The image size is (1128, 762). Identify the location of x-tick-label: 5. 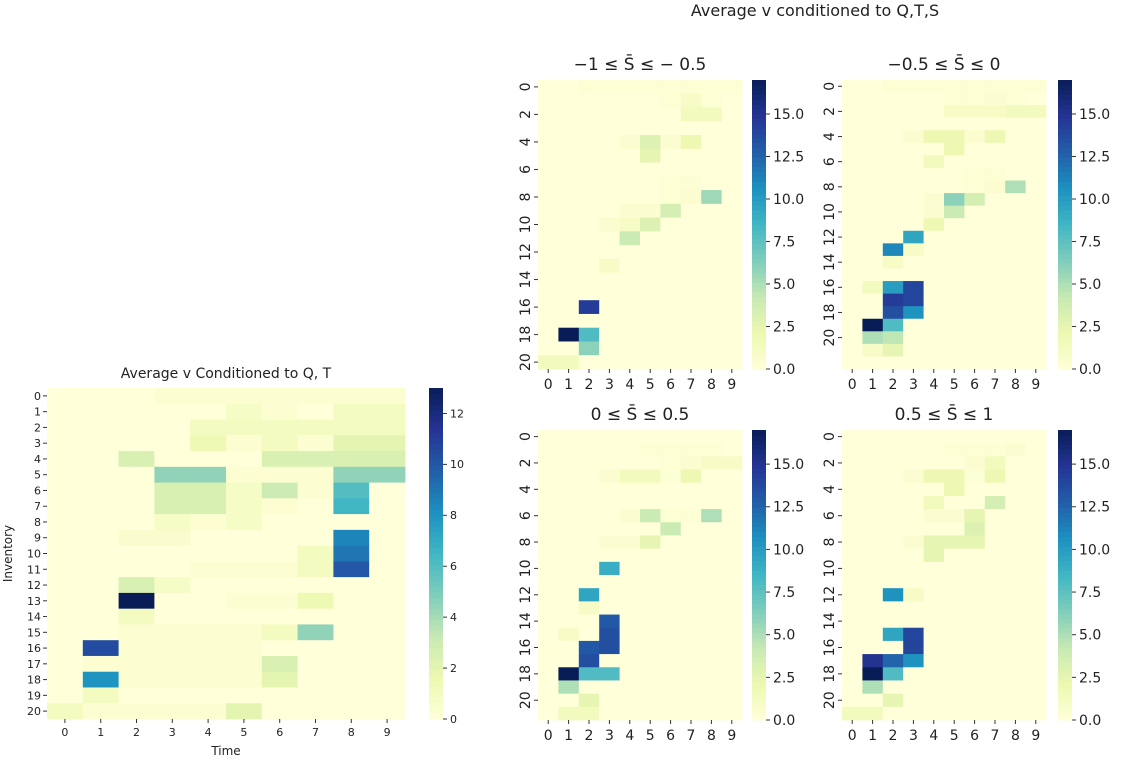
(243, 732).